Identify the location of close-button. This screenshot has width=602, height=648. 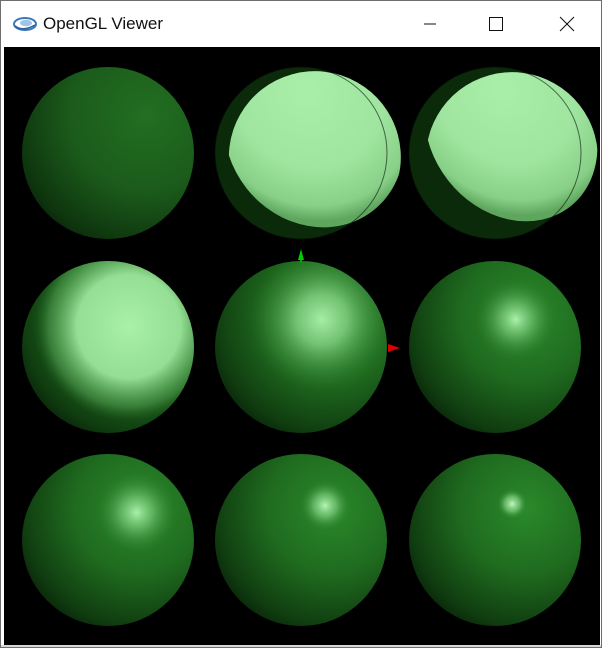
(567, 24).